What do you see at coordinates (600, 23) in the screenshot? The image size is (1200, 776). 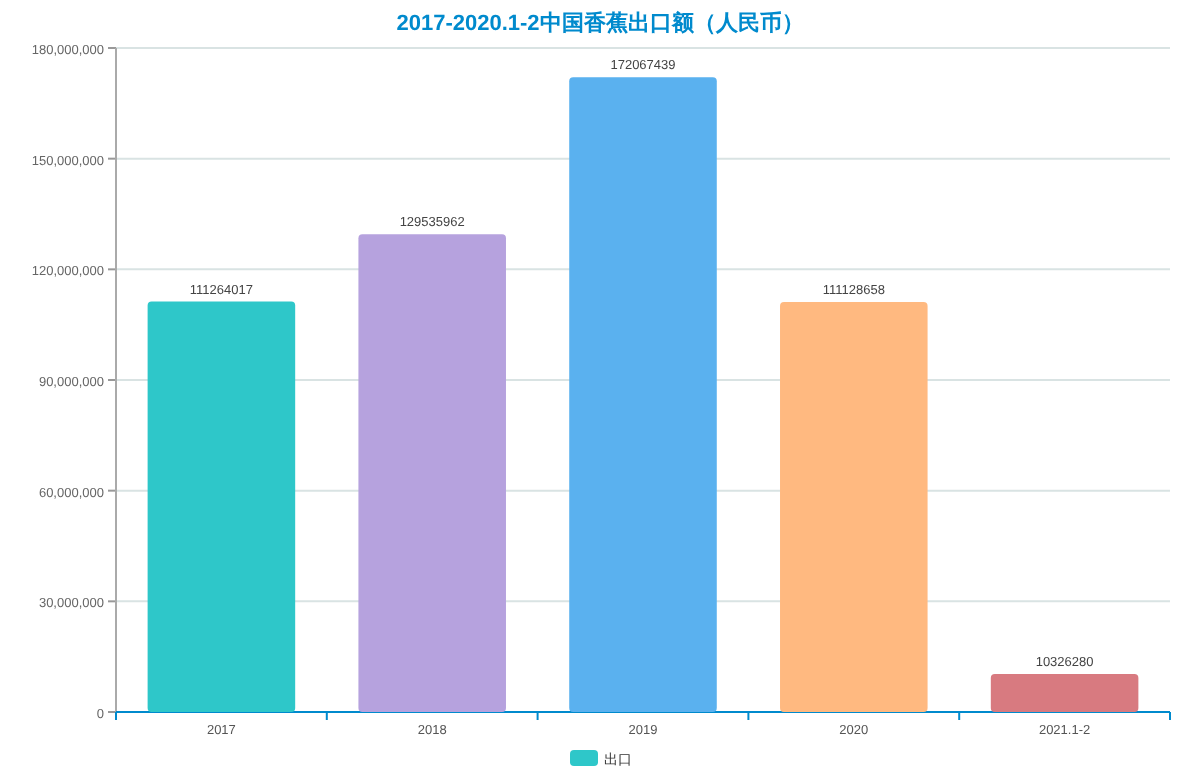 I see `chart-title: 2017-2020.1-2中国香蕉出口额（人民币）` at bounding box center [600, 23].